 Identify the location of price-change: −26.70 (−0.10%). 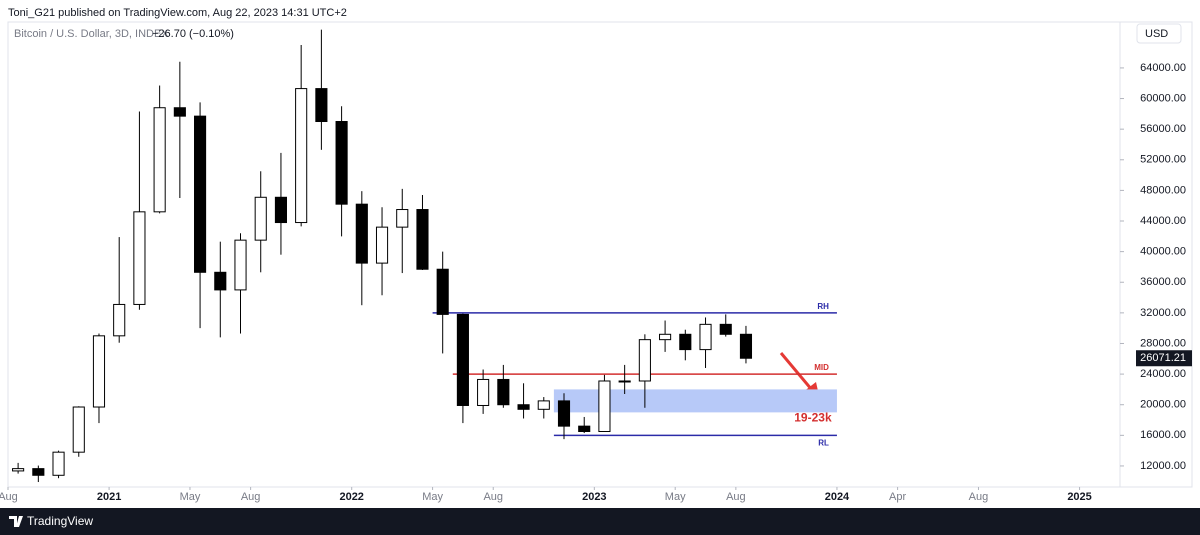
(193, 34).